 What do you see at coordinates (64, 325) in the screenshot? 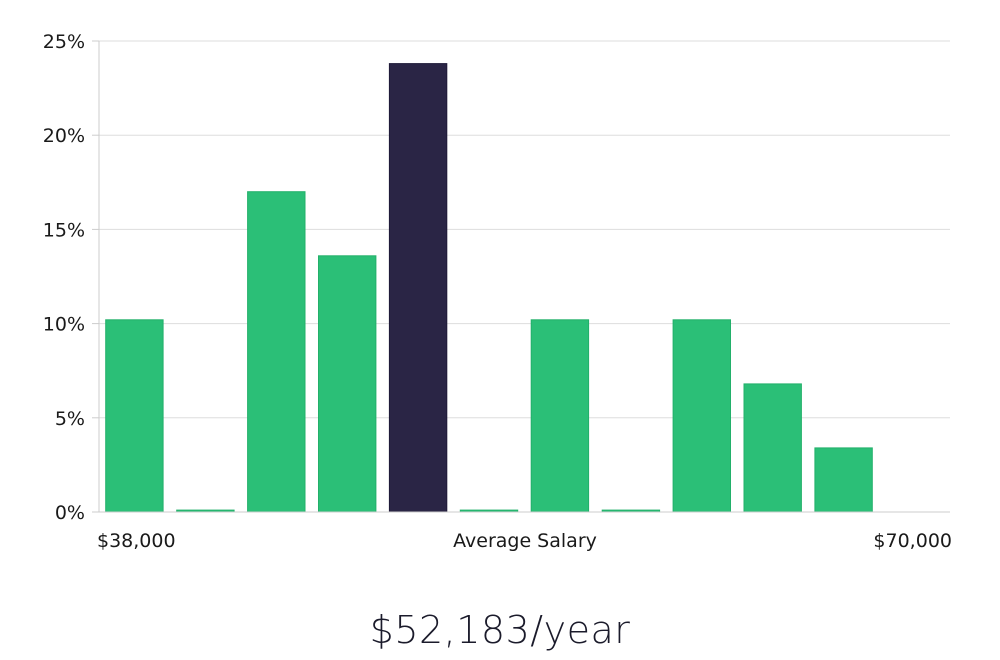
I see `y-tick-label: 10%` at bounding box center [64, 325].